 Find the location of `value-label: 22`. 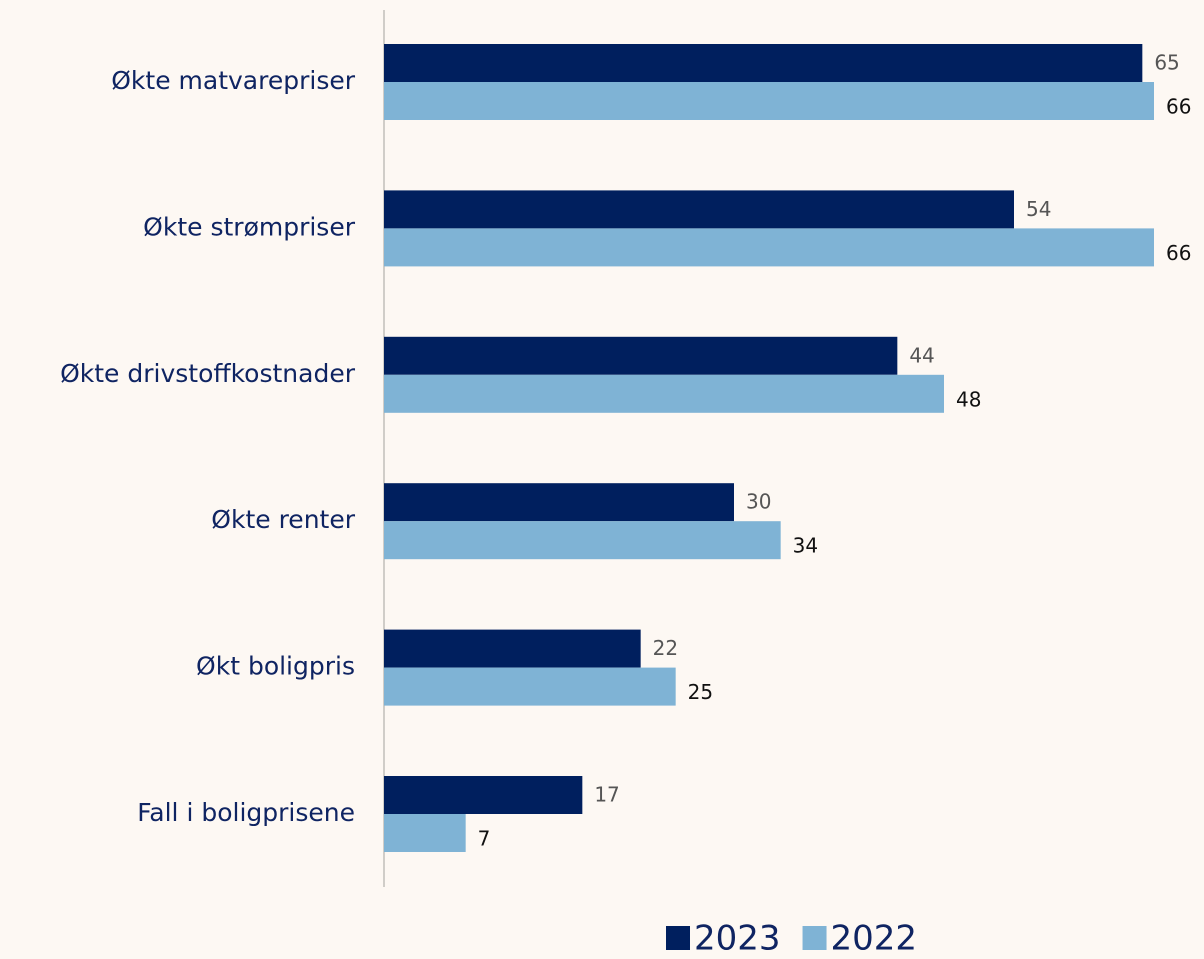

value-label: 22 is located at coordinates (665, 648).